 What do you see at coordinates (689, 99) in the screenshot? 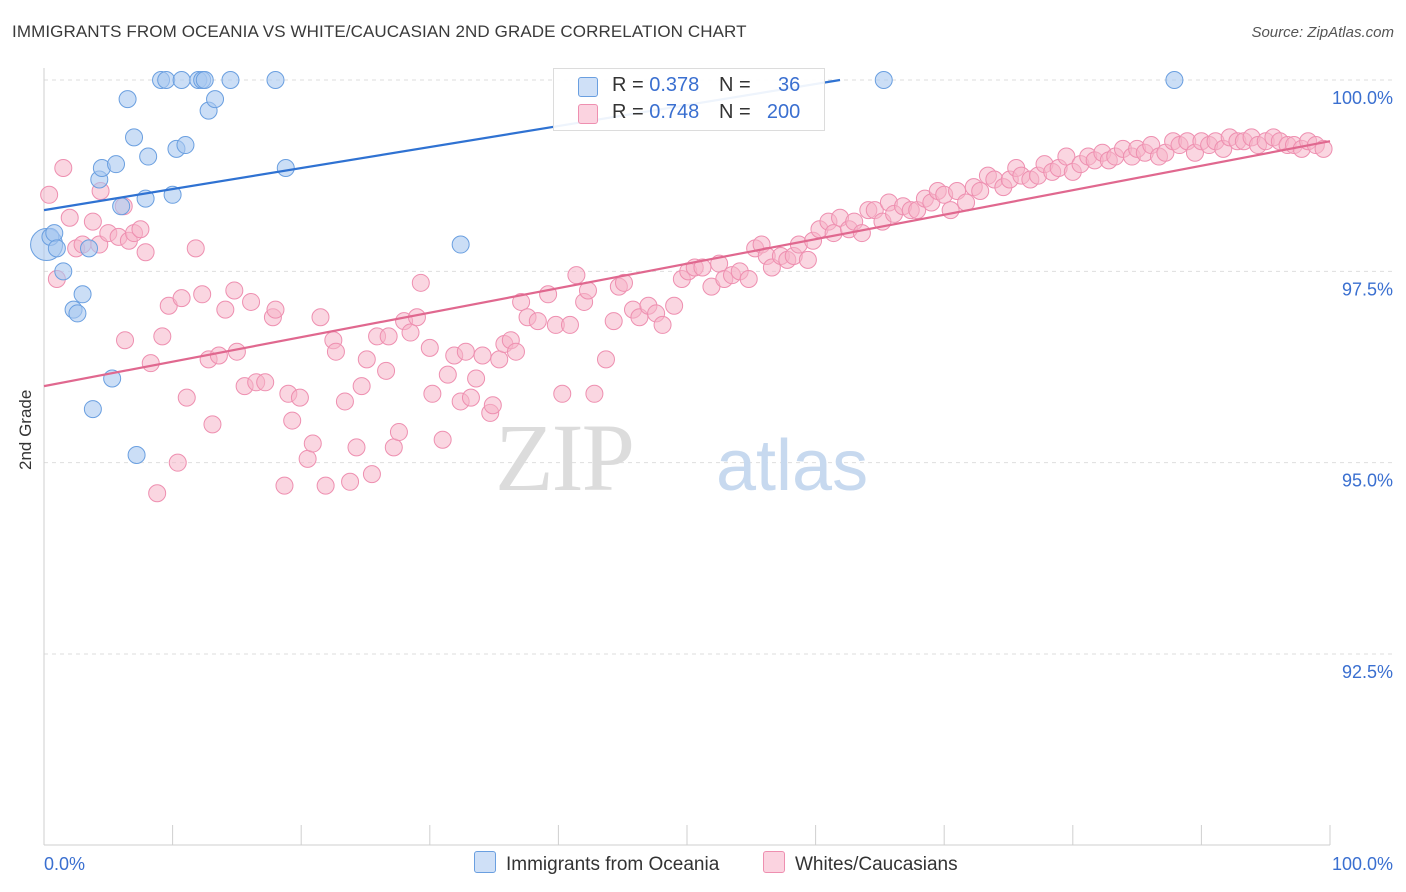
I see `correlation-legend: R = 0.378 N = 36 R = 0.748 N = 200` at bounding box center [689, 99].